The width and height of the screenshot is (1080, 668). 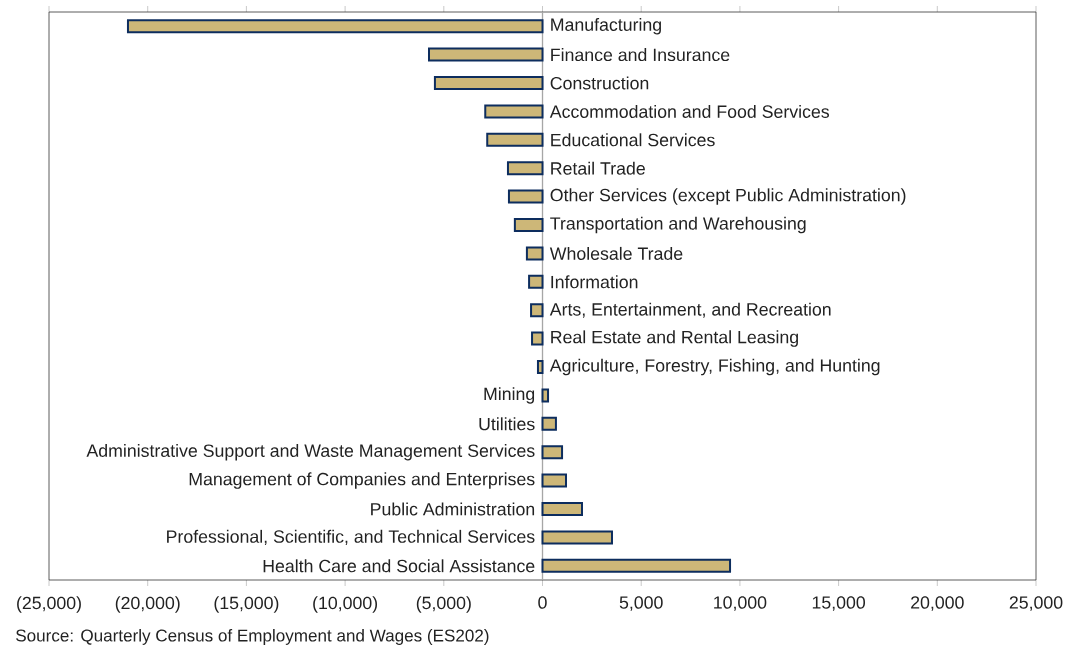 I want to click on x-tick-label: (20,000), so click(x=147, y=604).